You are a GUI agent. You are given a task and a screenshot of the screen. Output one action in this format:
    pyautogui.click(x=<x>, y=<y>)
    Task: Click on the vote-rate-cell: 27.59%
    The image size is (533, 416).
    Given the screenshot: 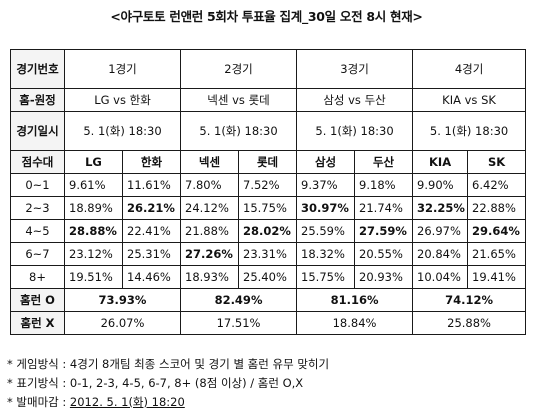 What is the action you would take?
    pyautogui.click(x=384, y=231)
    